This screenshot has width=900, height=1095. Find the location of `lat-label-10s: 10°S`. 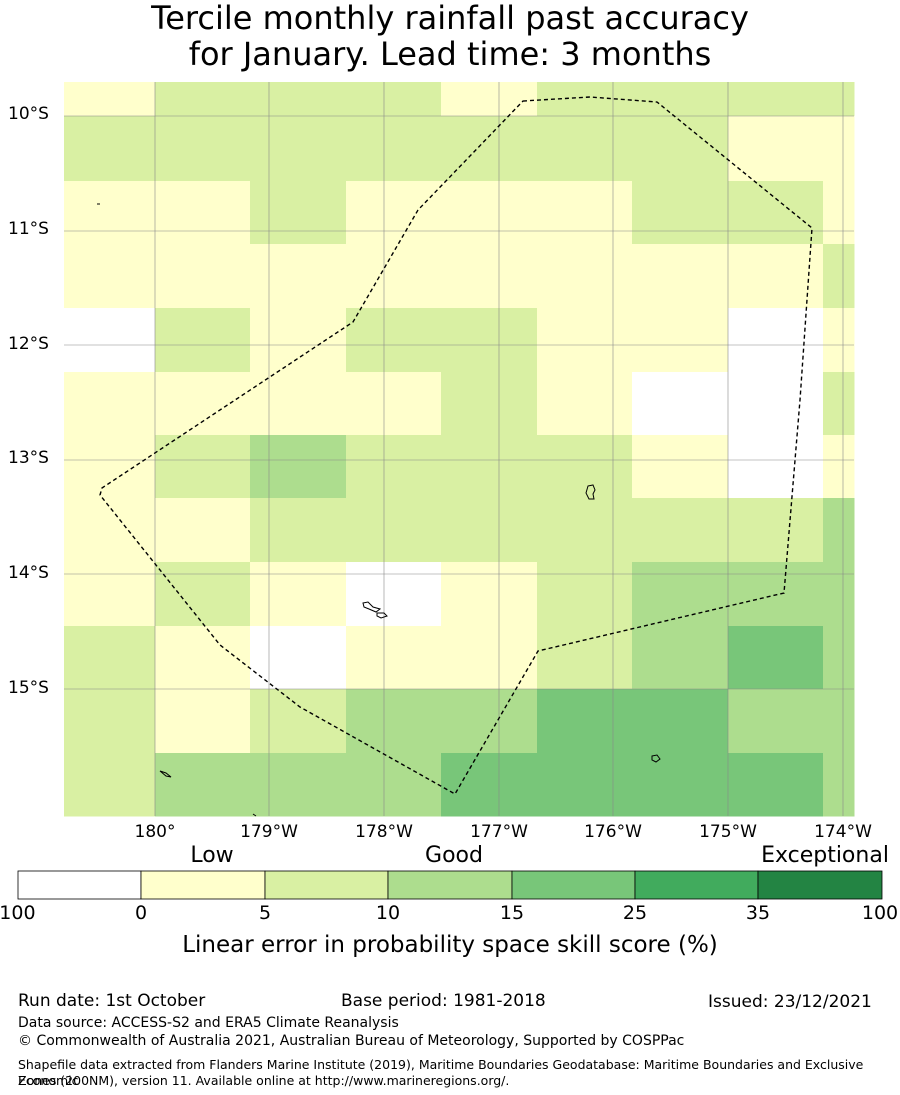

lat-label-10s: 10°S is located at coordinates (28, 114).